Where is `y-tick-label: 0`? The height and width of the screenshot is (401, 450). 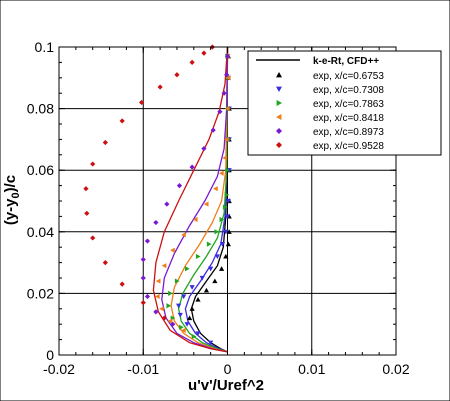
y-tick-label: 0 is located at coordinates (50, 355).